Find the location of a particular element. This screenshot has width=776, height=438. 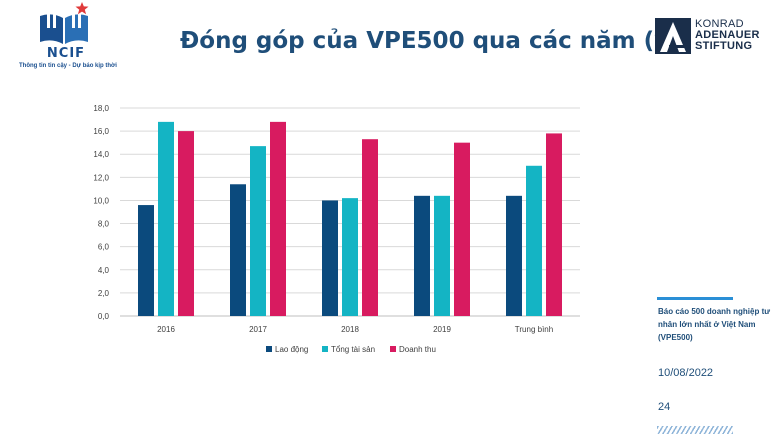

kas-emblem-icon is located at coordinates (673, 36).